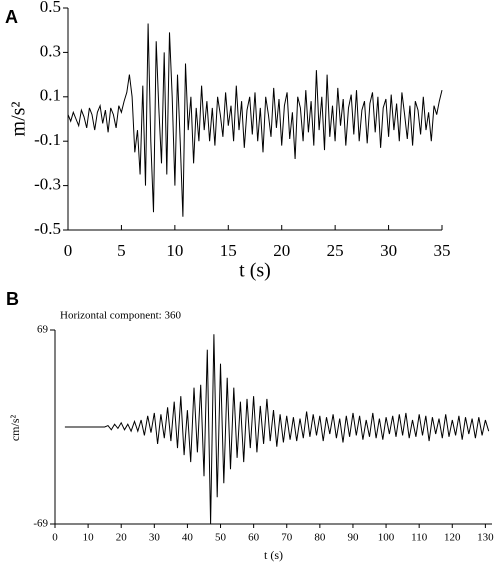 The width and height of the screenshot is (498, 573). I want to click on y-tick-label: 0.1, so click(50, 95).